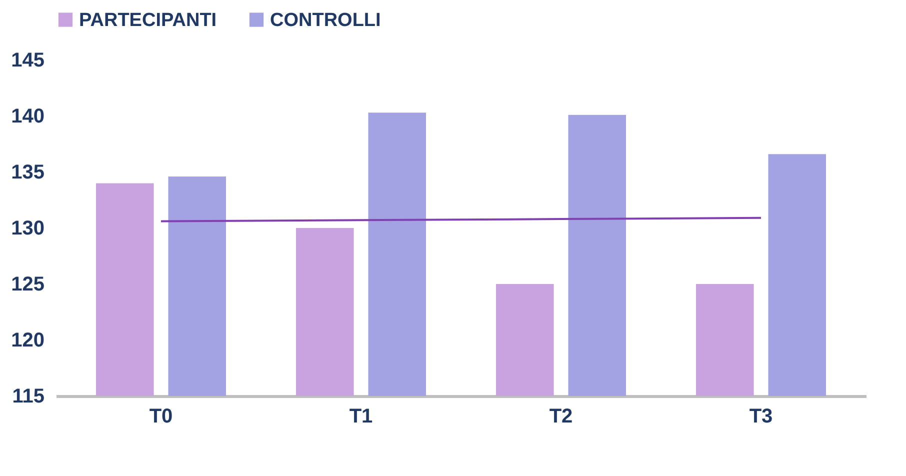 The width and height of the screenshot is (906, 476). Describe the element at coordinates (325, 20) in the screenshot. I see `legend-label: CONTROLLI` at that location.